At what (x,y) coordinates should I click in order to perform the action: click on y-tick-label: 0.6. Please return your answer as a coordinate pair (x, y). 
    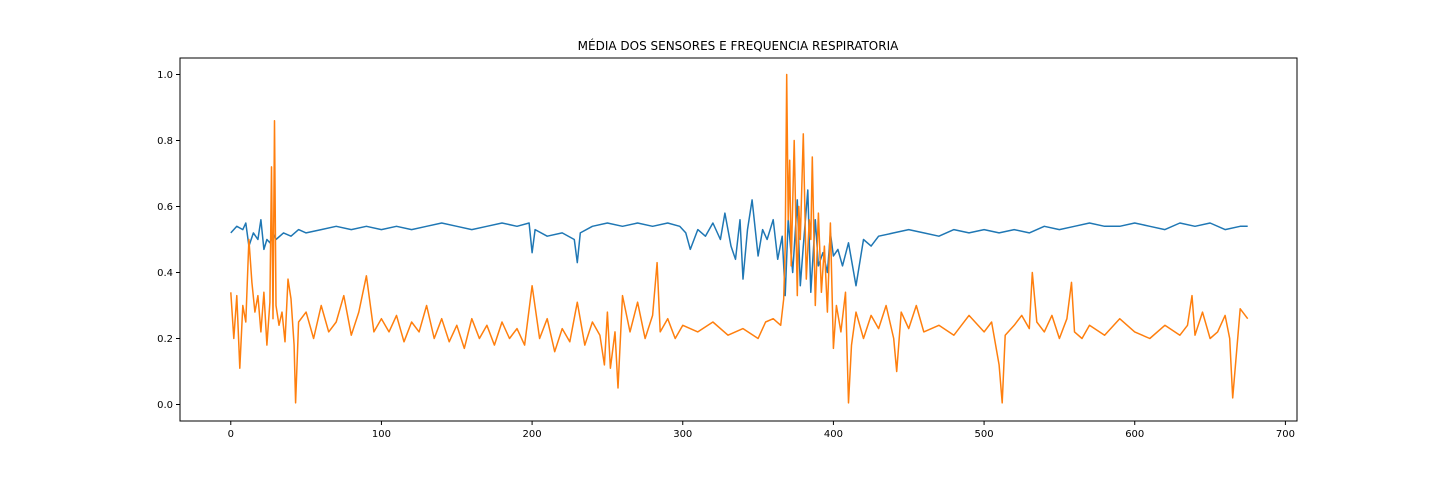
    Looking at the image, I should click on (165, 207).